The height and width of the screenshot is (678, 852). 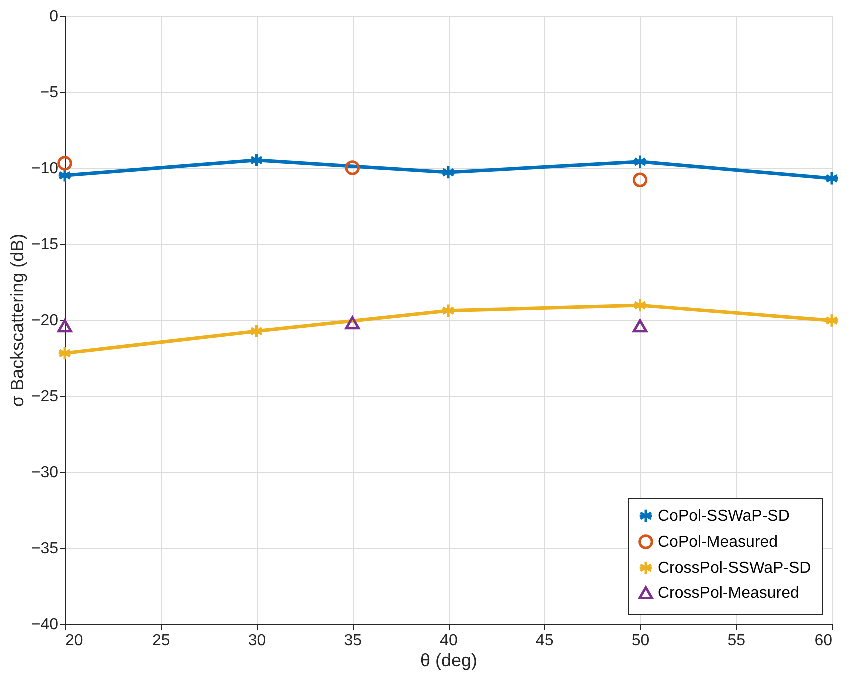 I want to click on y-tick-label: −25, so click(x=45, y=397).